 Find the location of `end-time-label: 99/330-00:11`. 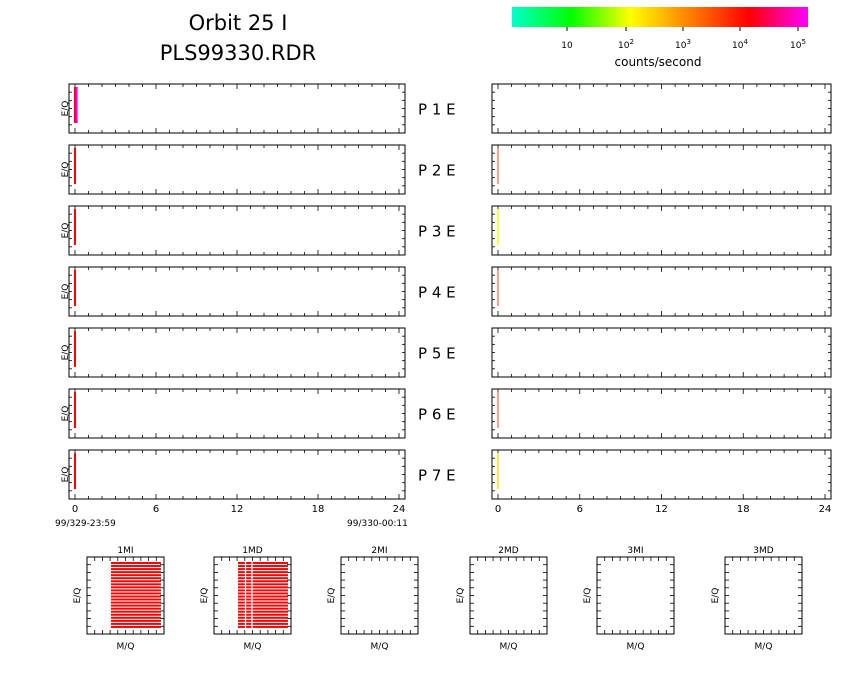

end-time-label: 99/330-00:11 is located at coordinates (377, 524).